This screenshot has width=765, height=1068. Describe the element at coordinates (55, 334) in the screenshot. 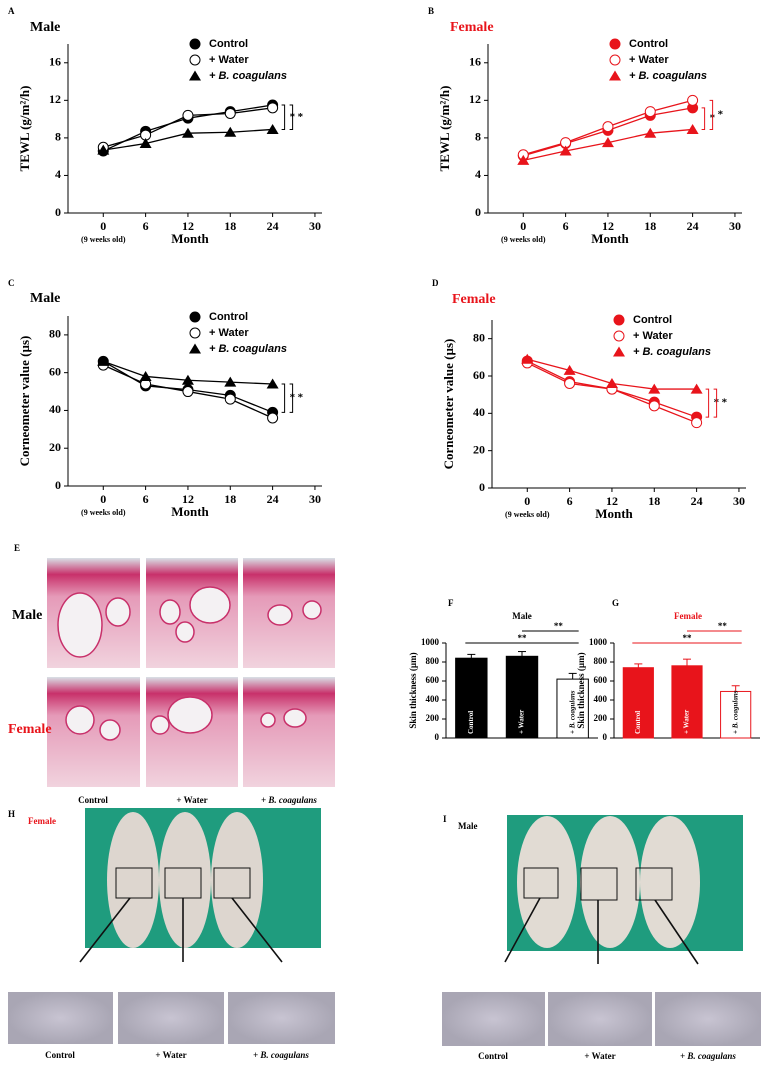

I see `y-tick-label: 80` at that location.